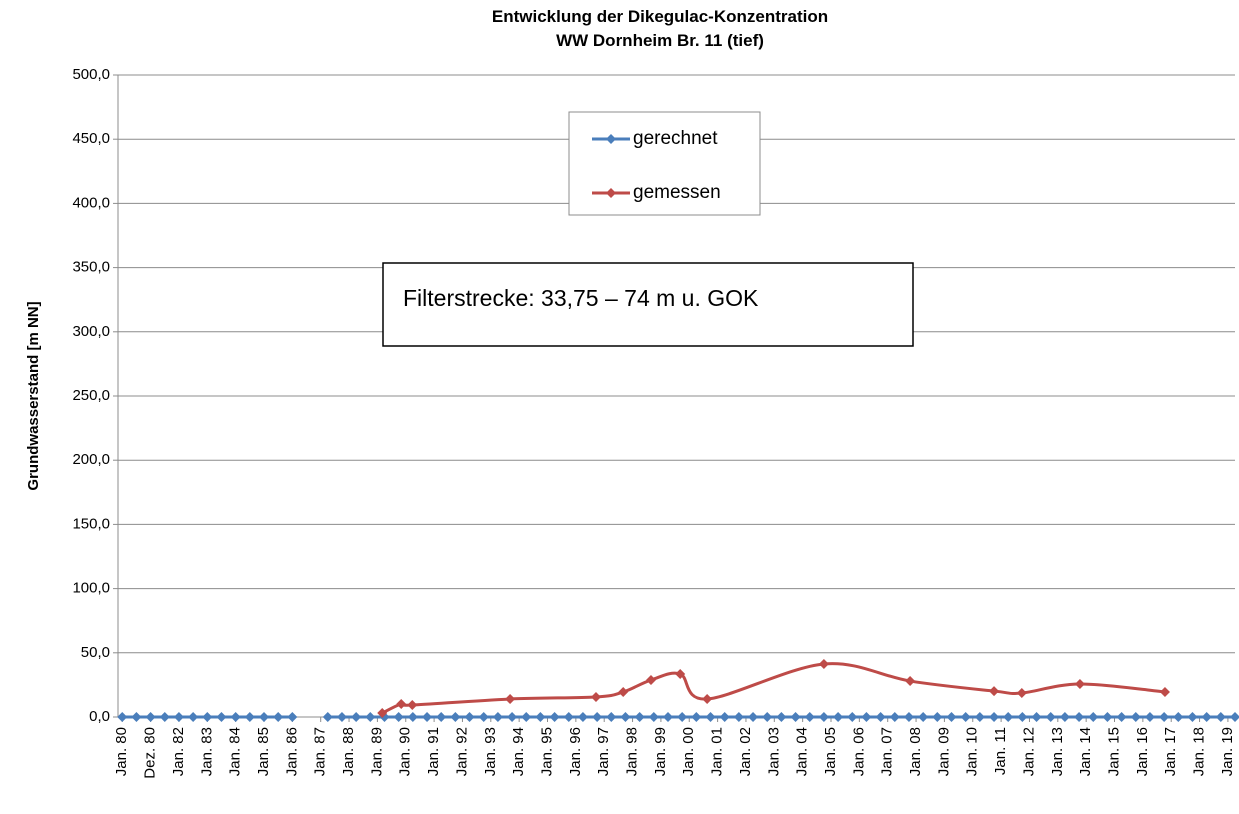 This screenshot has height=814, width=1239. Describe the element at coordinates (461, 751) in the screenshot. I see `x-tick-label: Jan. 92` at that location.